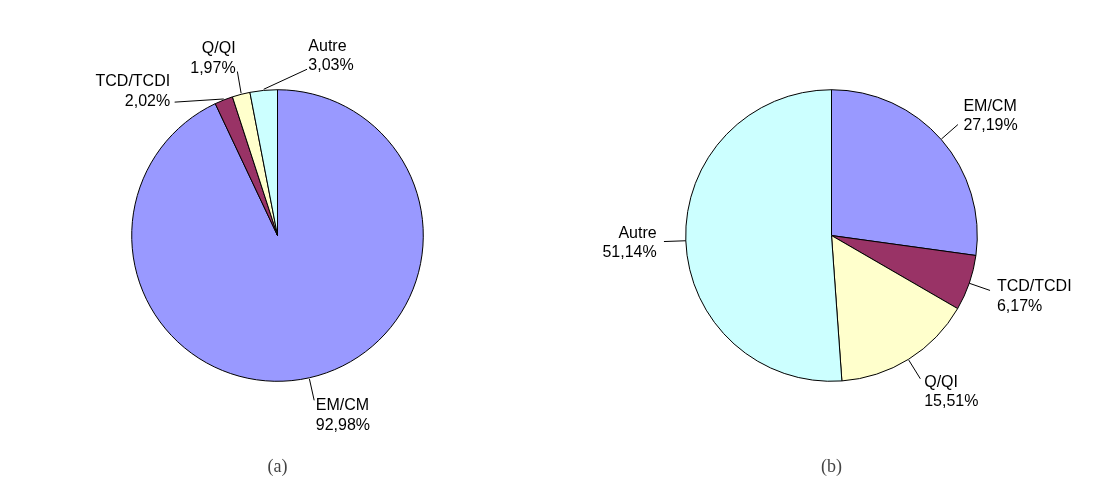 The width and height of the screenshot is (1108, 490). Describe the element at coordinates (343, 424) in the screenshot. I see `data-label: 92,98%` at that location.